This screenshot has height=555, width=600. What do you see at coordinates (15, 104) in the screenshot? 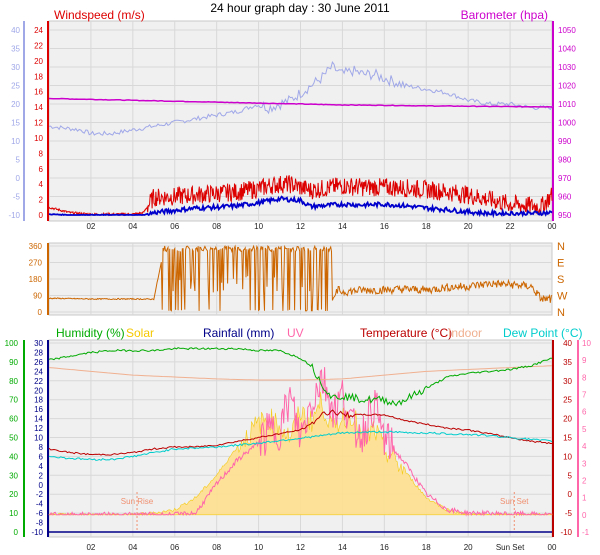
I see `wind-left-outer-tick: 20` at bounding box center [15, 104].